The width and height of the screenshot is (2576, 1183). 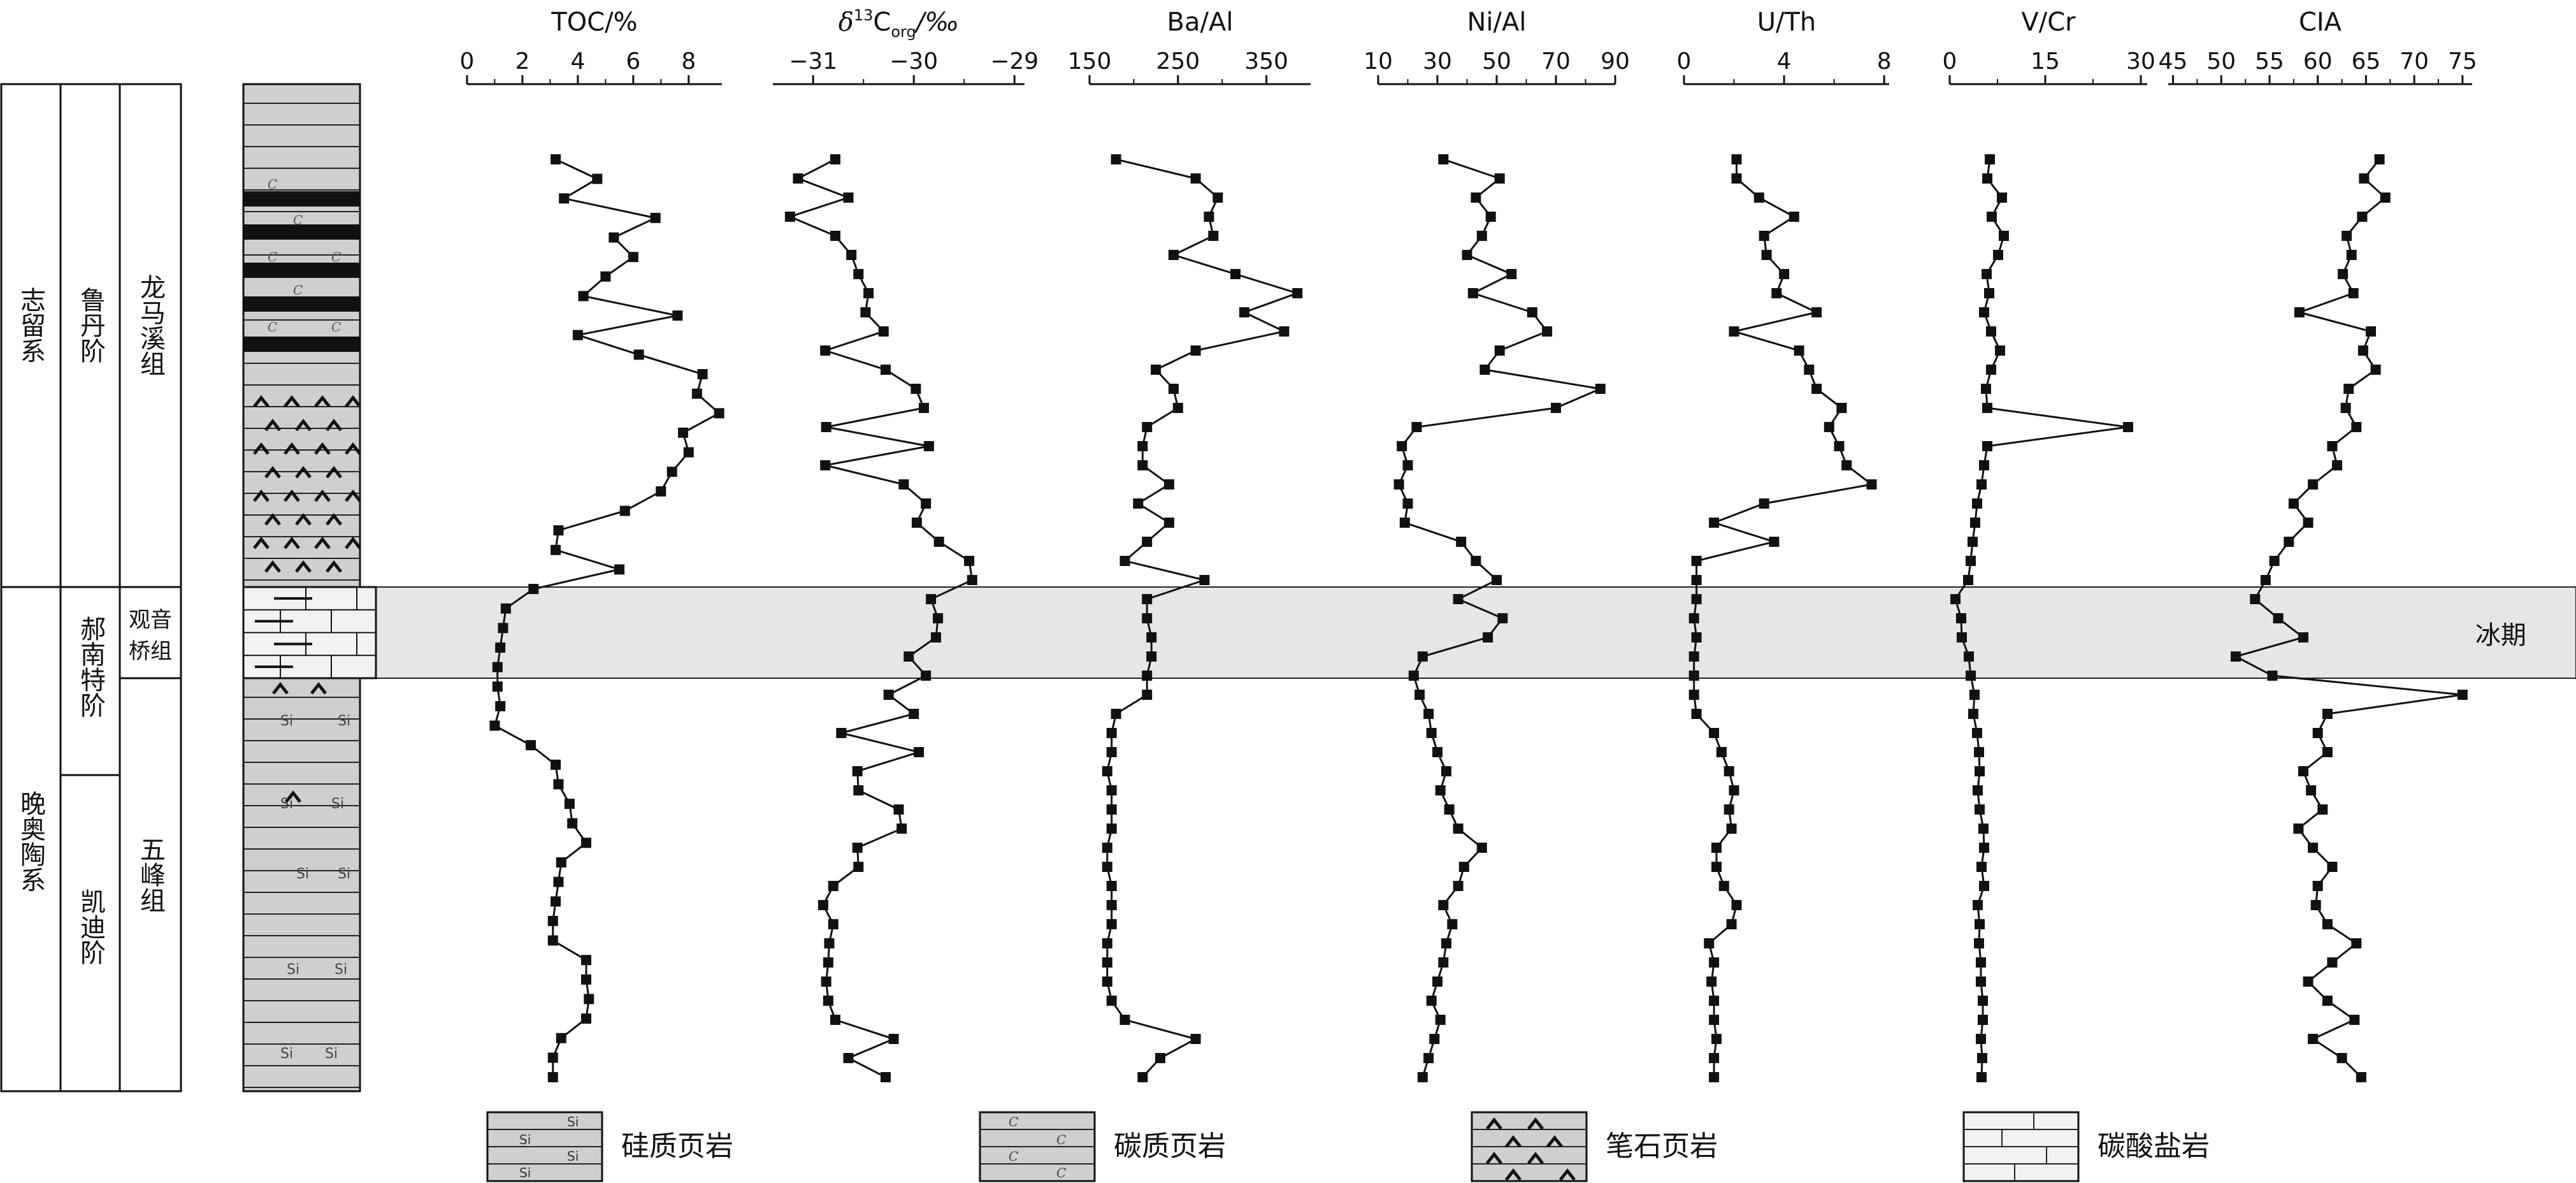 I want to click on formation-wufeng-label: 五峰组, so click(x=150, y=874).